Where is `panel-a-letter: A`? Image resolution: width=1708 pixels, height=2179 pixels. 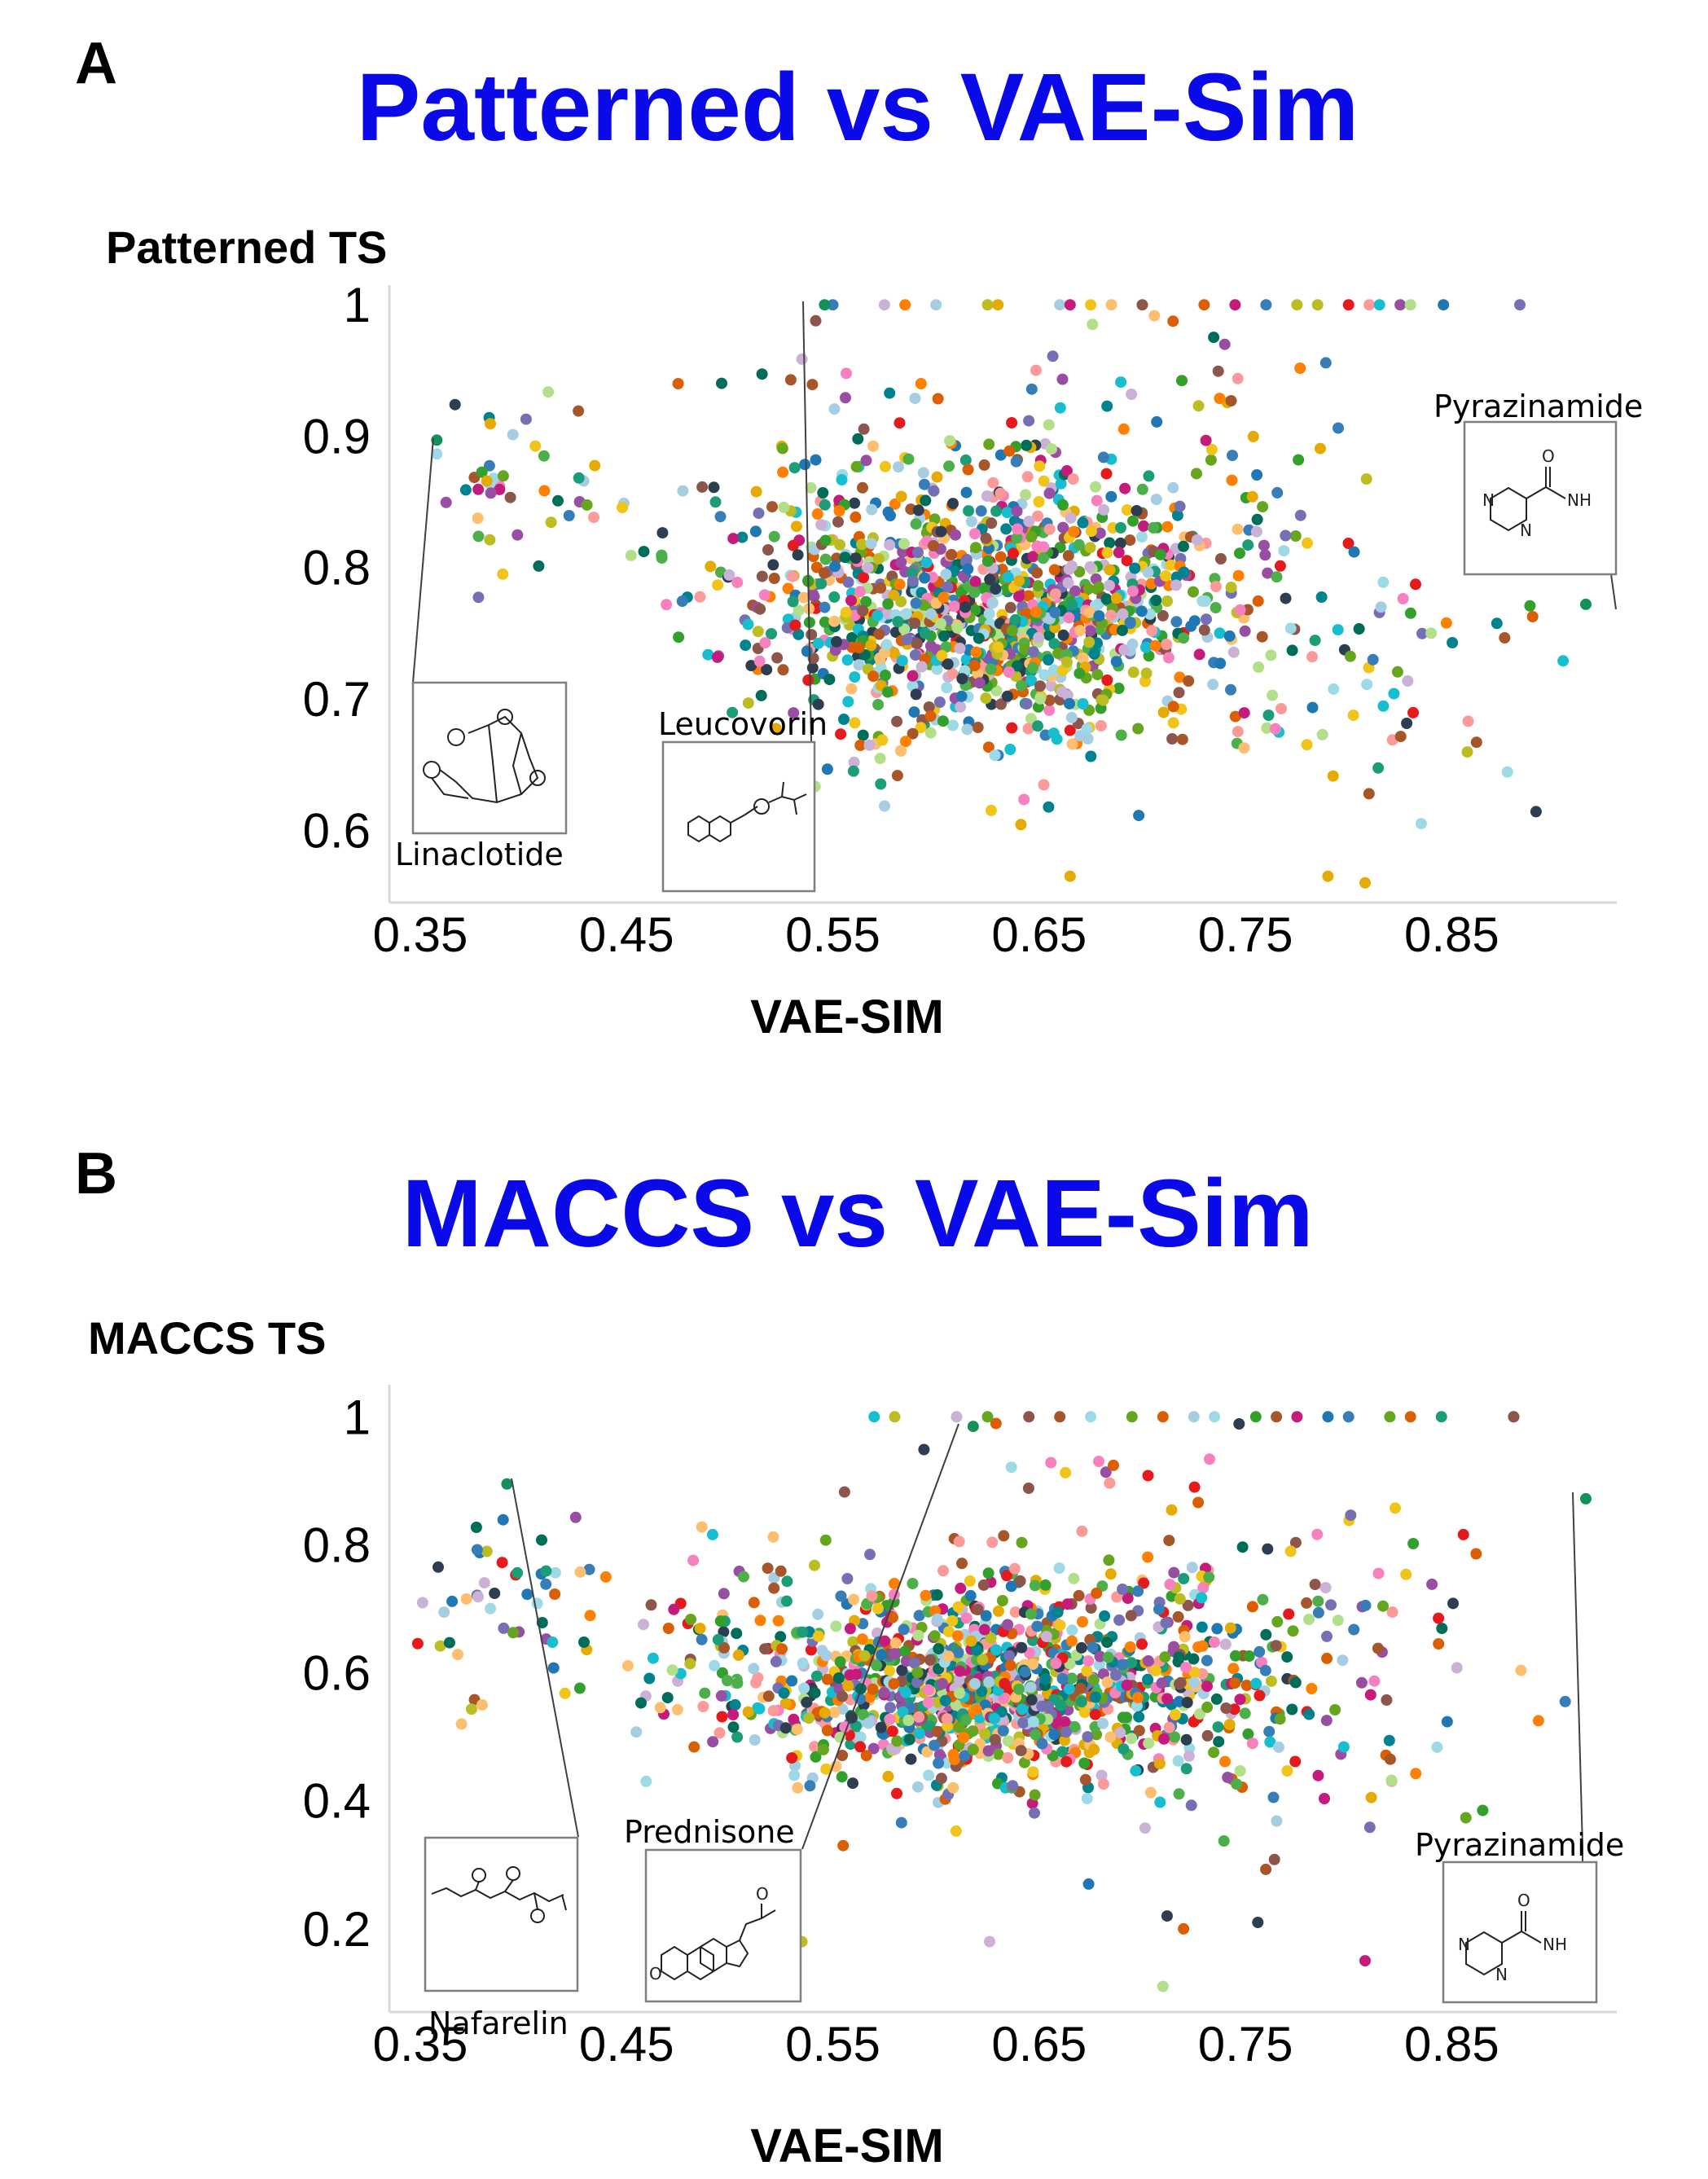
panel-a-letter: A is located at coordinates (96, 63).